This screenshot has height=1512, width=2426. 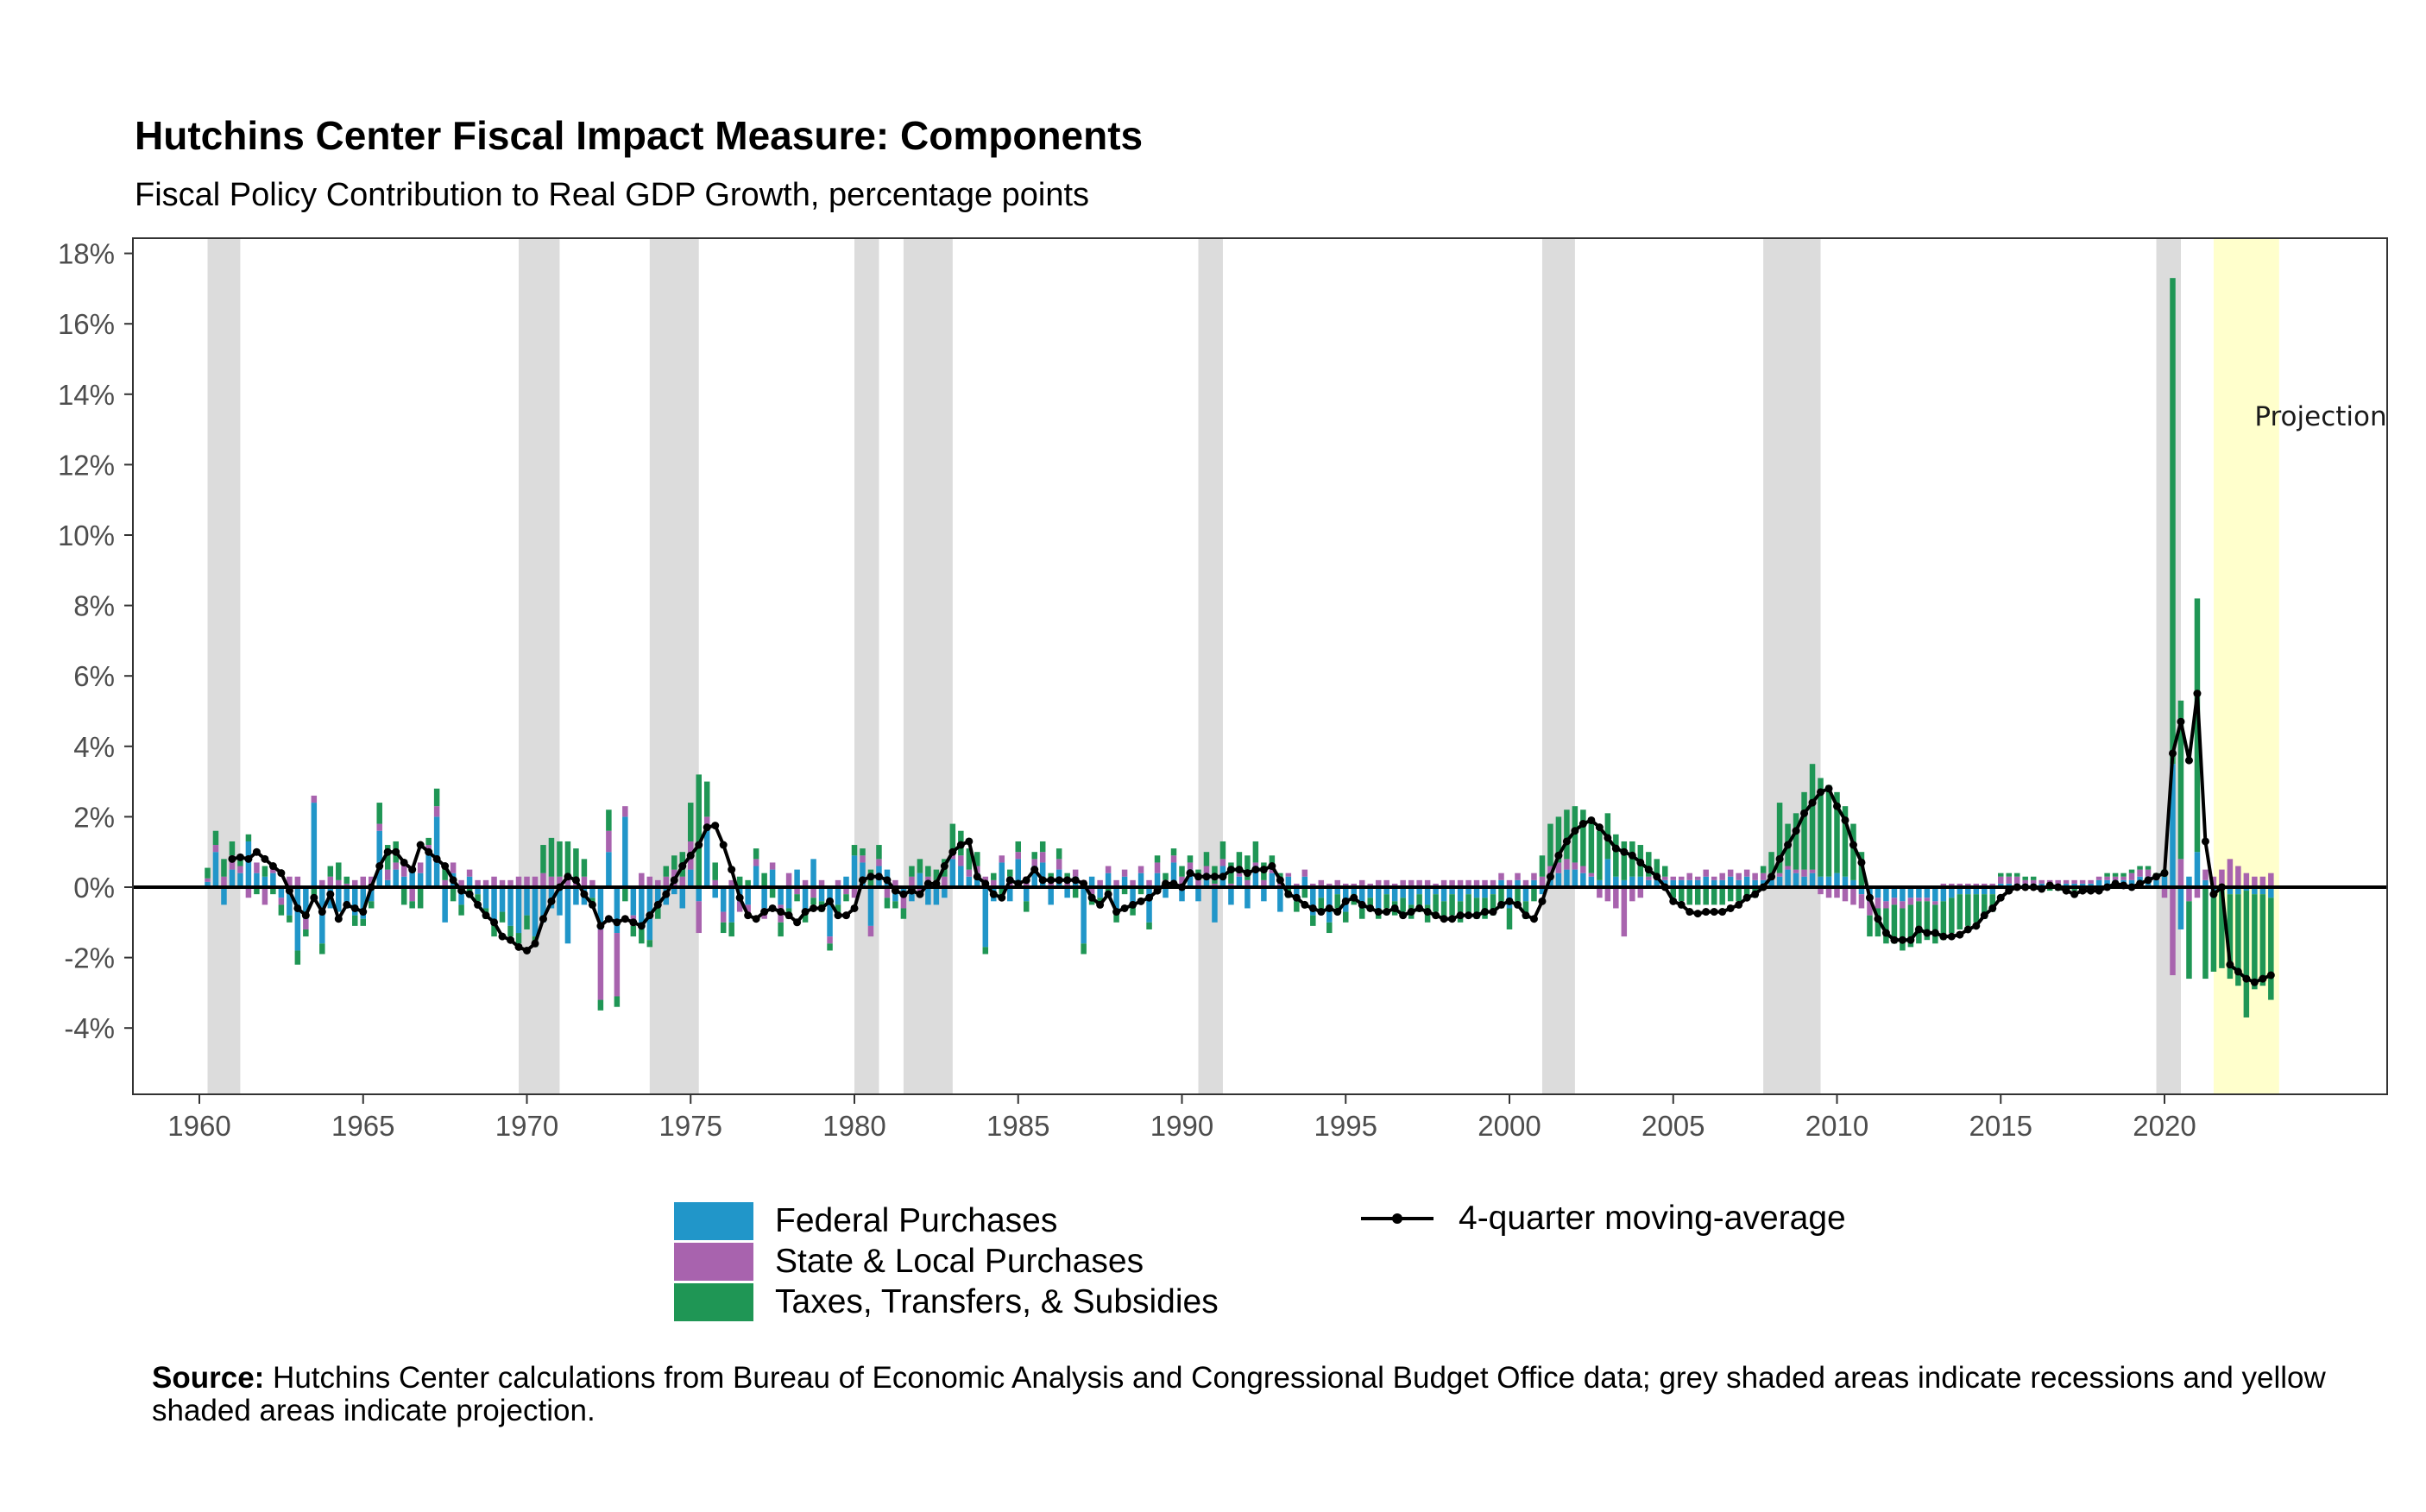 What do you see at coordinates (959, 1262) in the screenshot?
I see `legend-label-state-local: State & Local Purchases` at bounding box center [959, 1262].